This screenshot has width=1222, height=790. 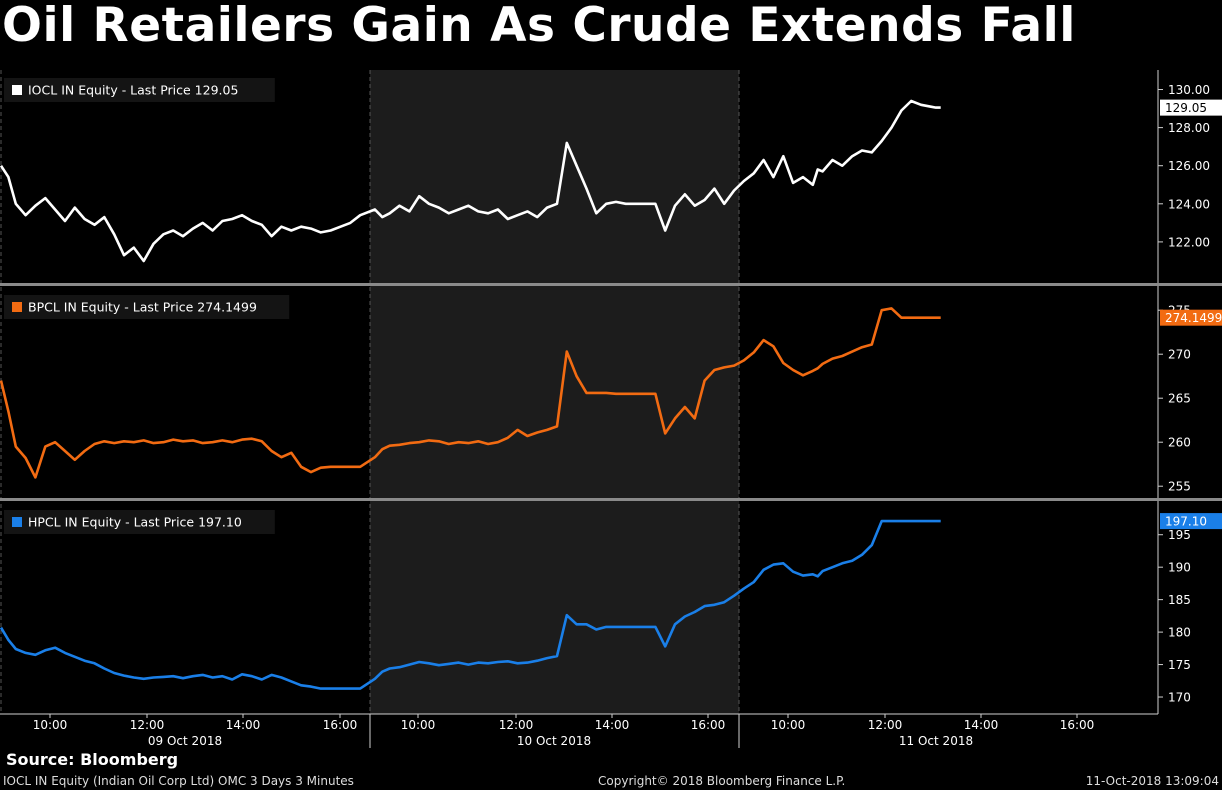 What do you see at coordinates (1179, 633) in the screenshot?
I see `y-tick-label: 180` at bounding box center [1179, 633].